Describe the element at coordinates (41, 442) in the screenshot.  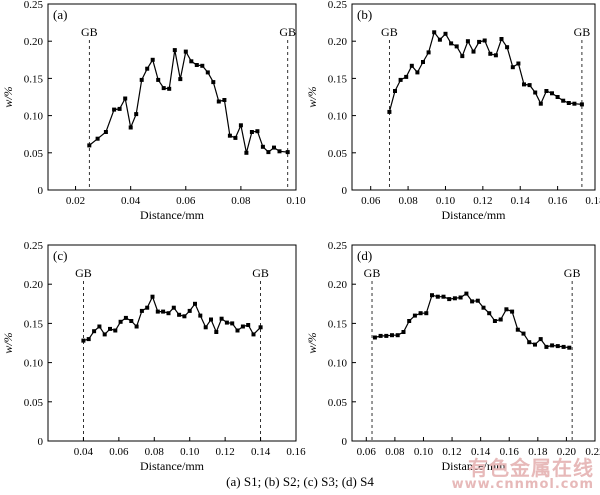
I see `y-tick-label: 0` at that location.